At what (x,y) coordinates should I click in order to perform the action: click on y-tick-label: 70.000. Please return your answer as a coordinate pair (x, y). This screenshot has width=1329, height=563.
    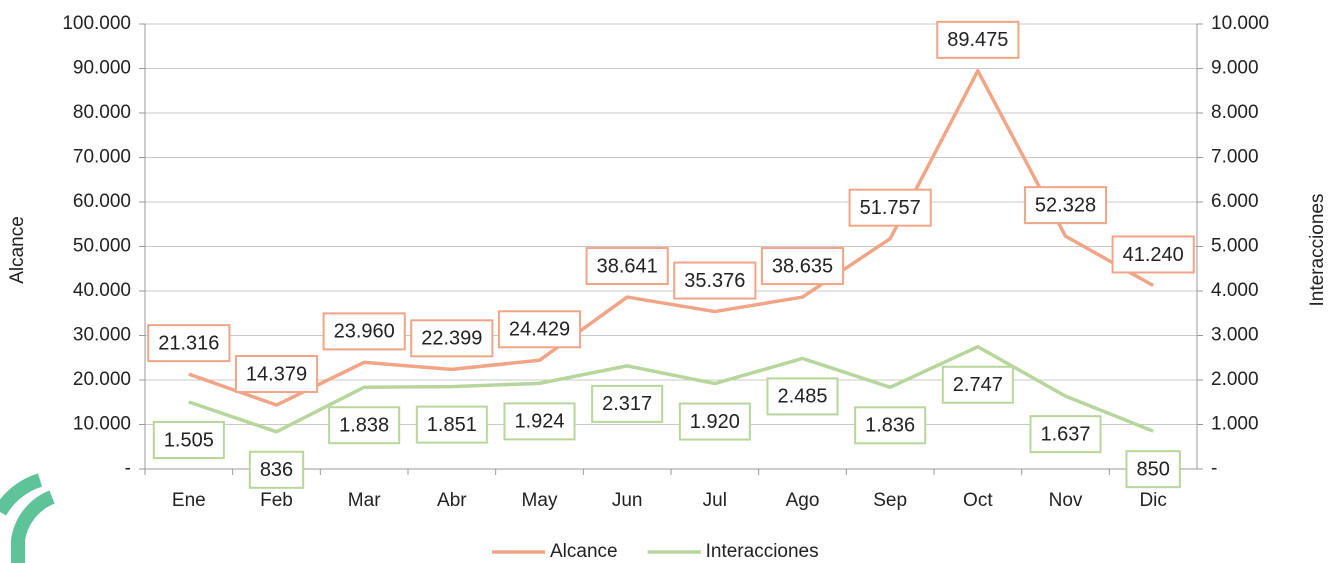
    Looking at the image, I should click on (102, 157).